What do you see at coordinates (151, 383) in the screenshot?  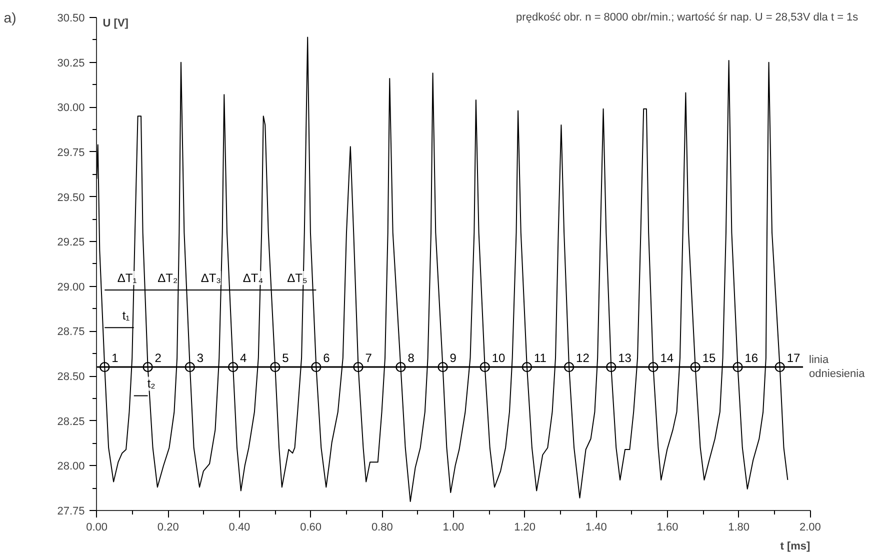 I see `annotation: t₂` at bounding box center [151, 383].